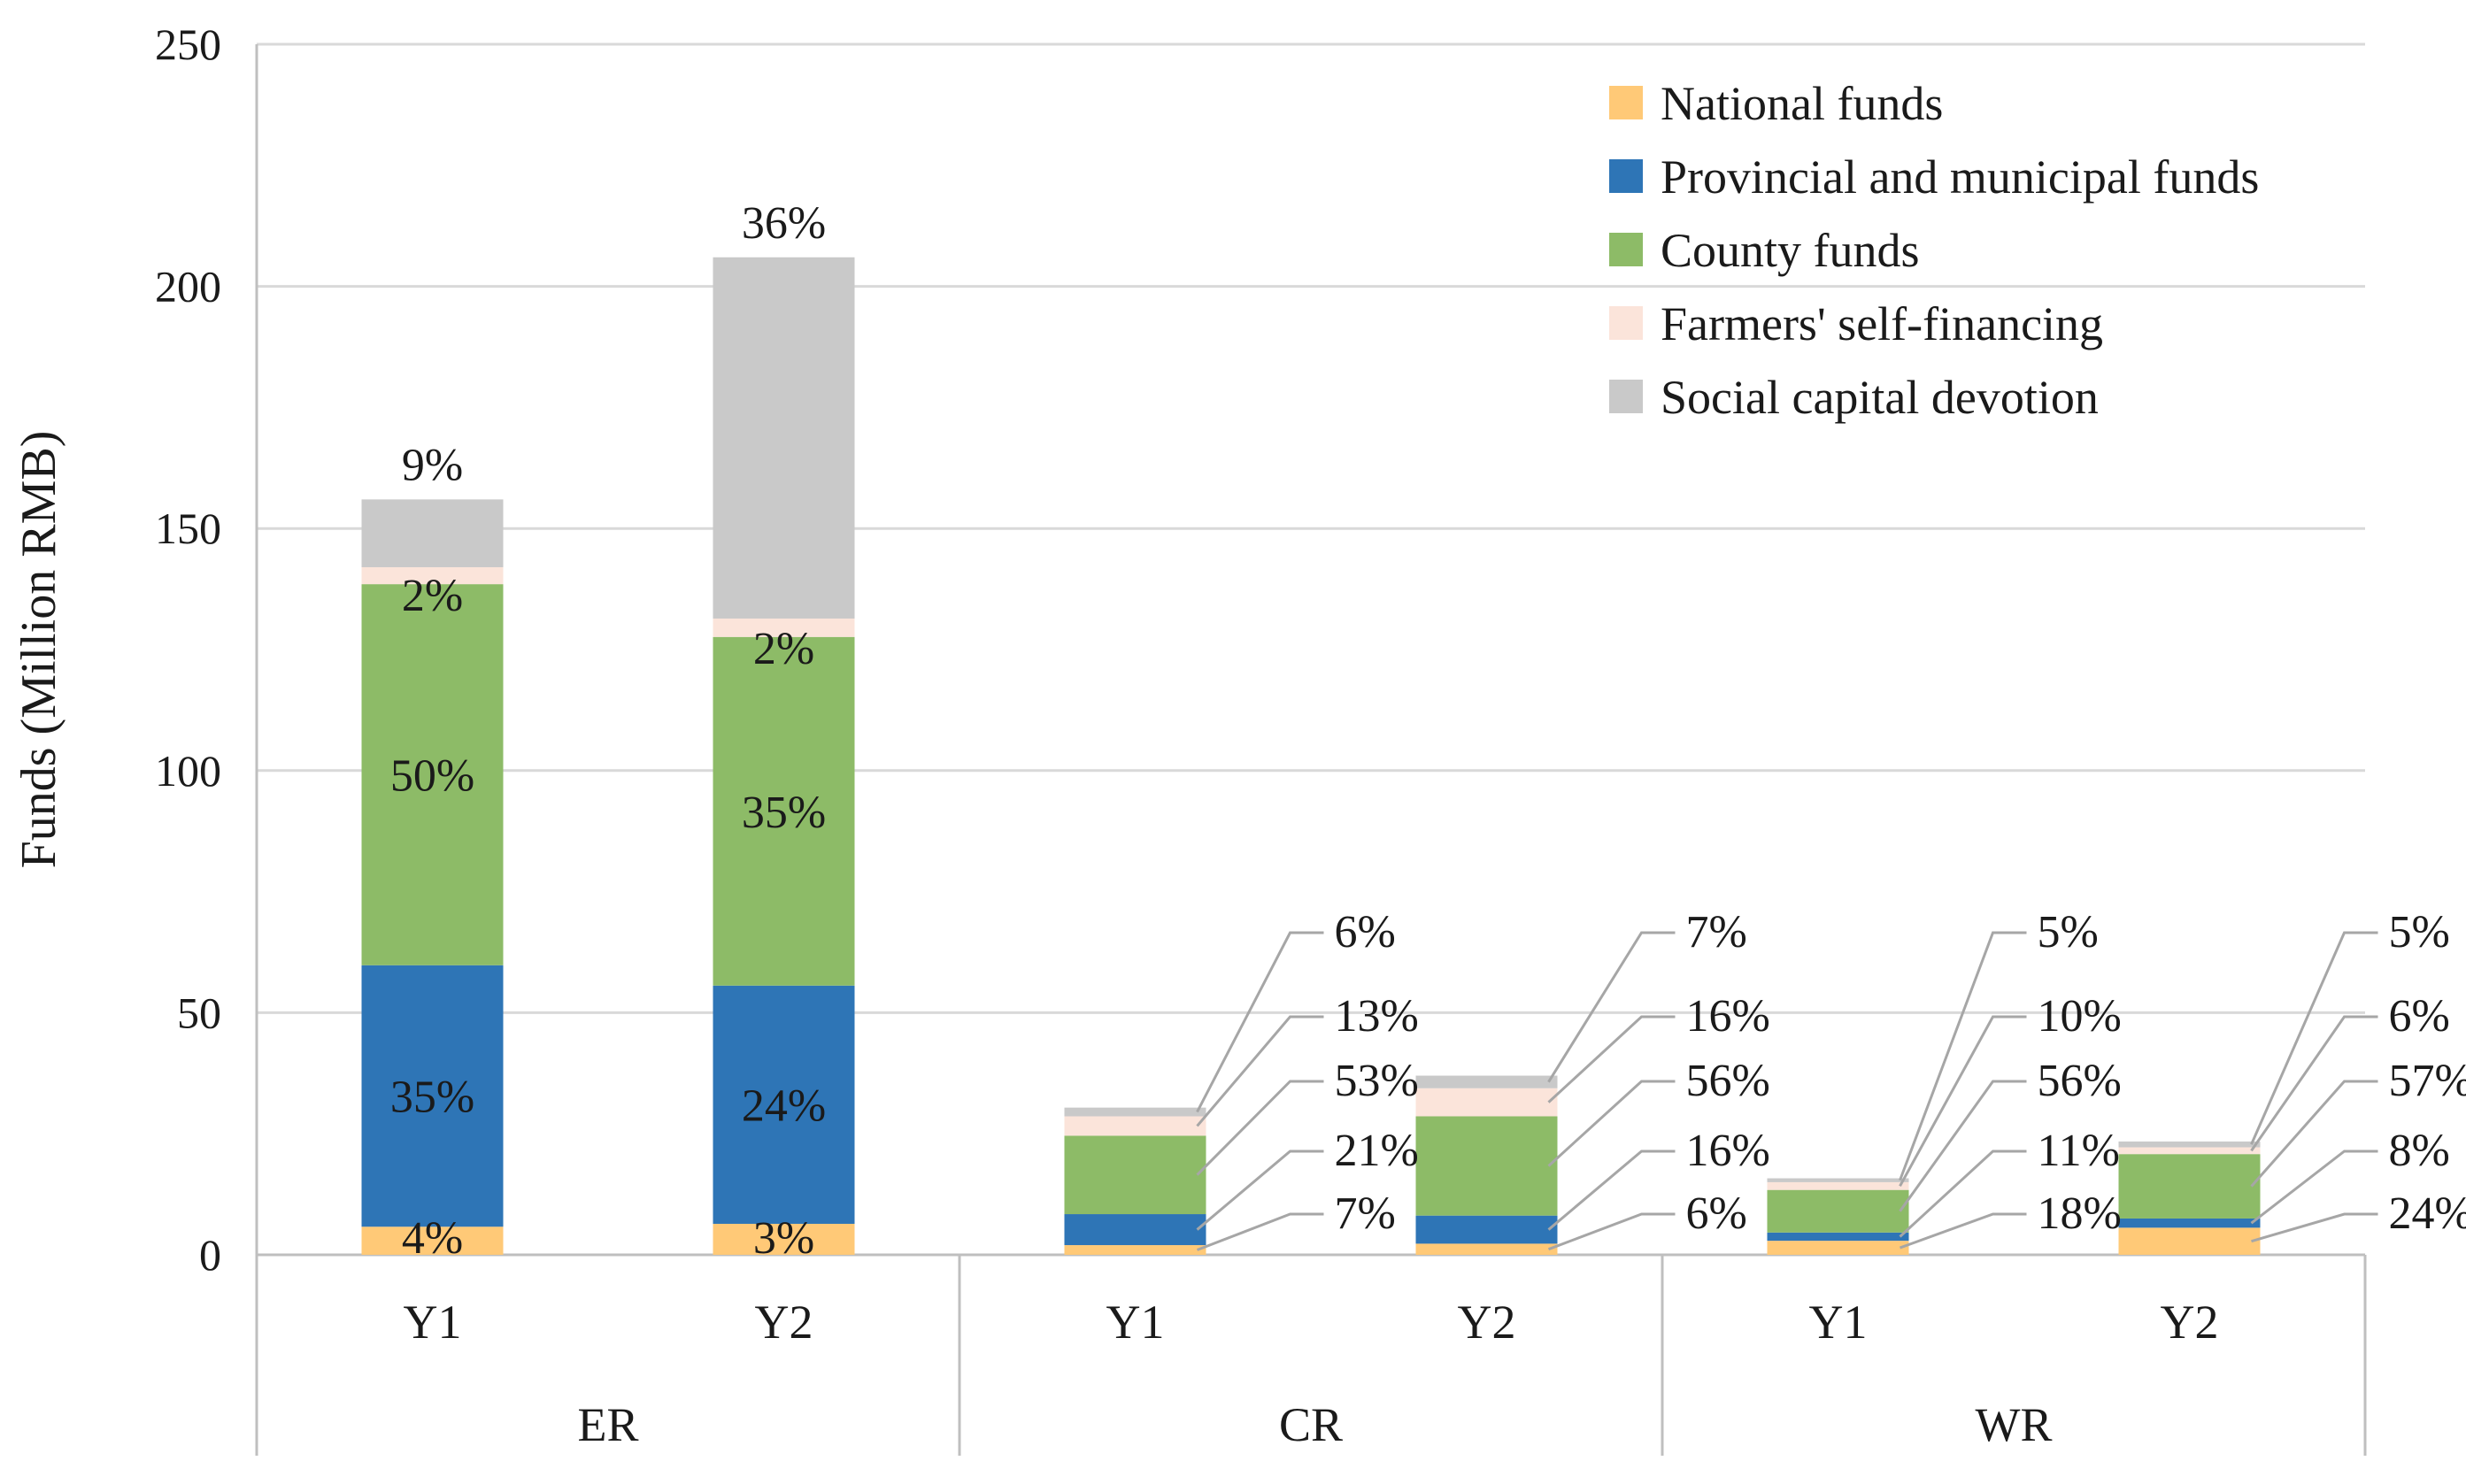 The width and height of the screenshot is (2466, 1484). What do you see at coordinates (1880, 397) in the screenshot?
I see `legend-entry: Social capital devotion` at bounding box center [1880, 397].